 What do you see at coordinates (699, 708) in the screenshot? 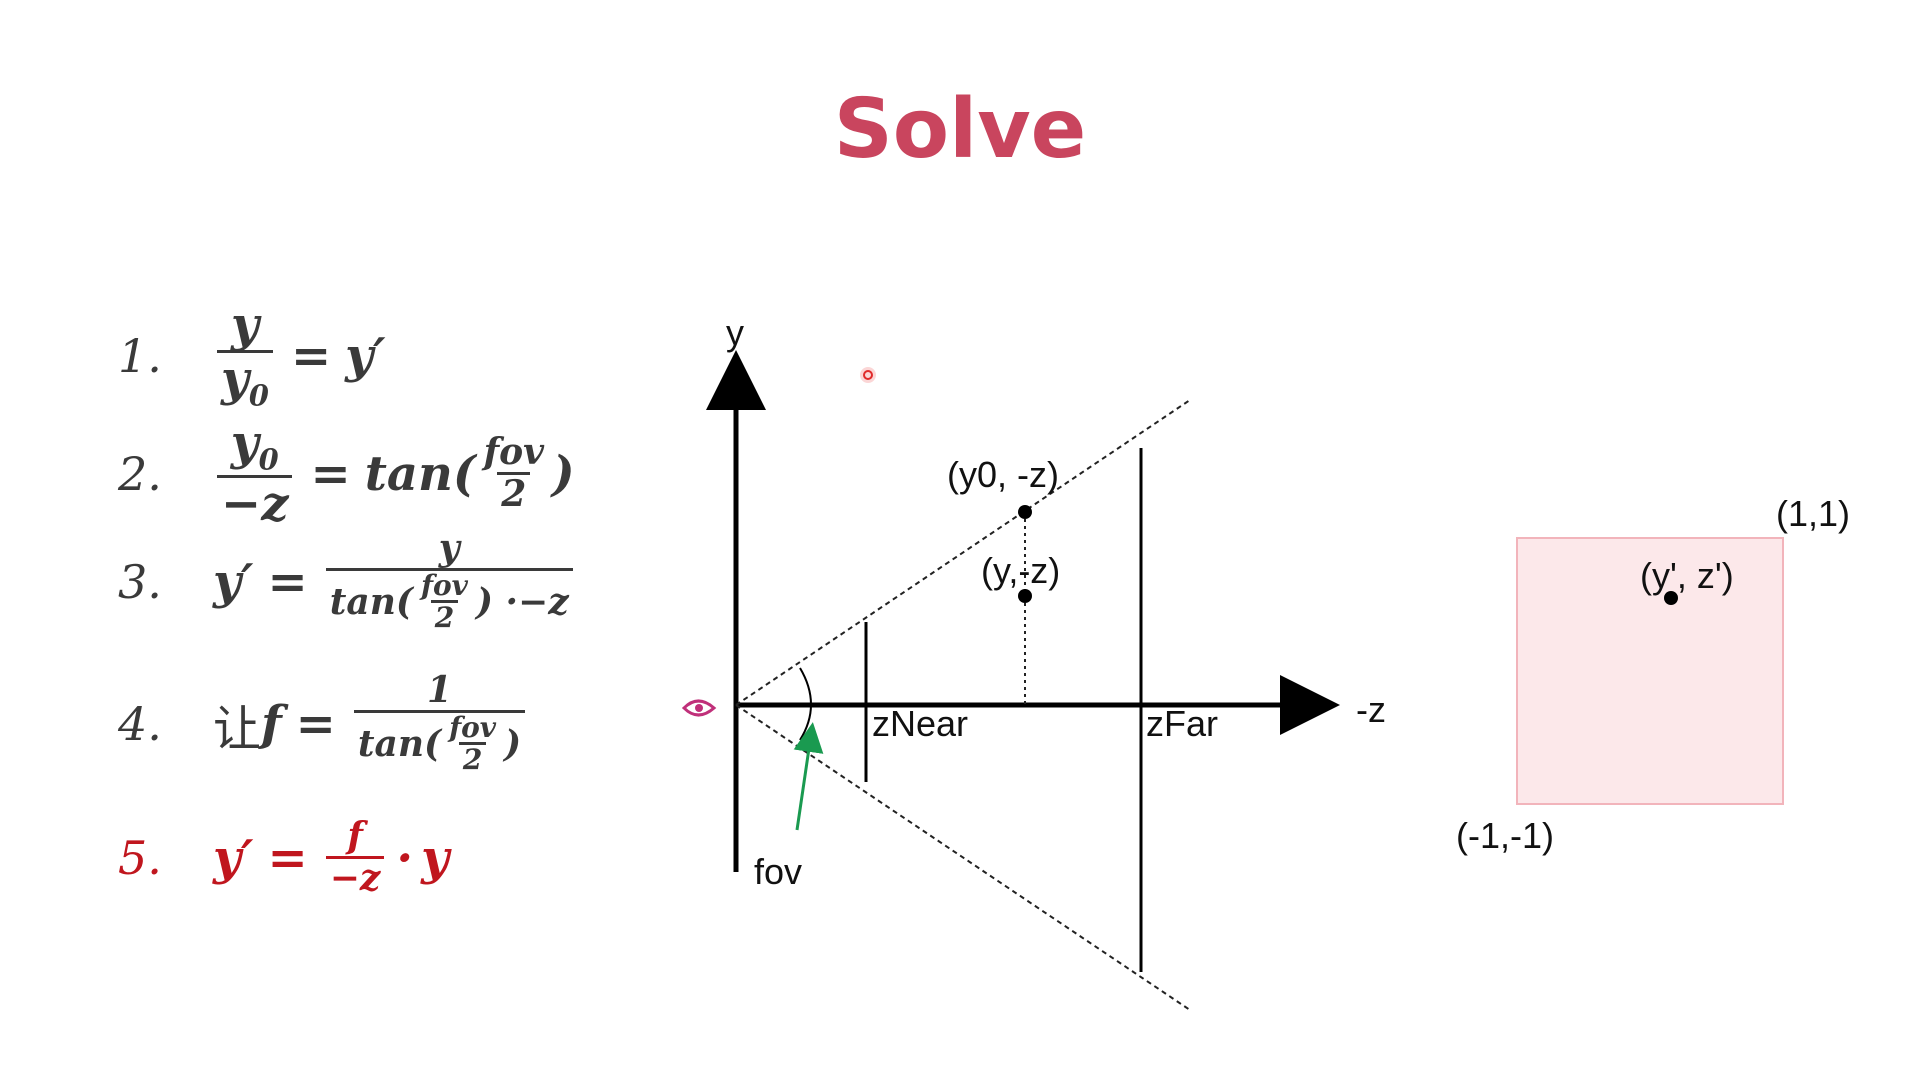
I see `eye-icon` at bounding box center [699, 708].